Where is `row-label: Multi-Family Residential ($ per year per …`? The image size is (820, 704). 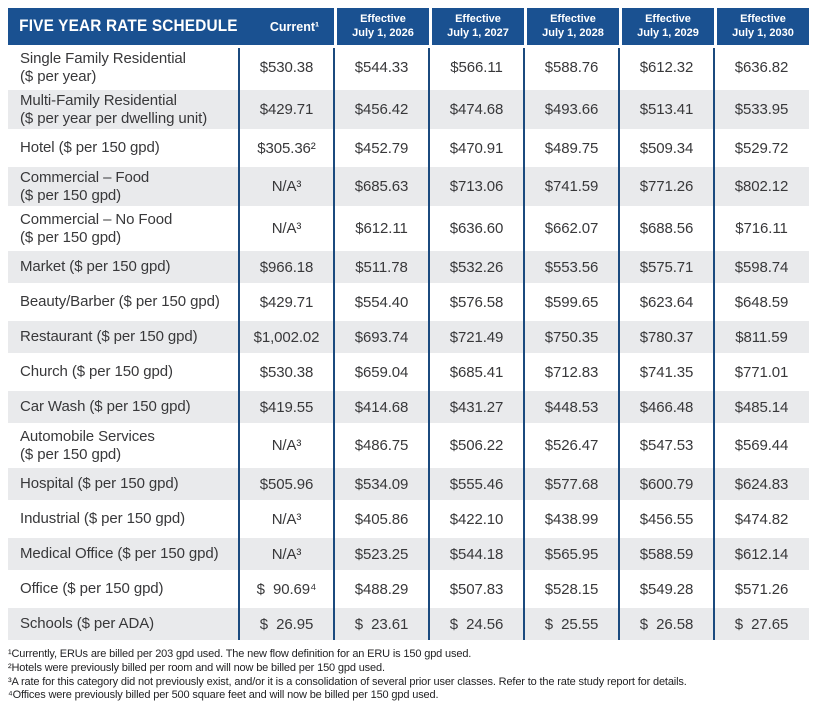
row-label: Multi-Family Residential ($ per year per … is located at coordinates (123, 109).